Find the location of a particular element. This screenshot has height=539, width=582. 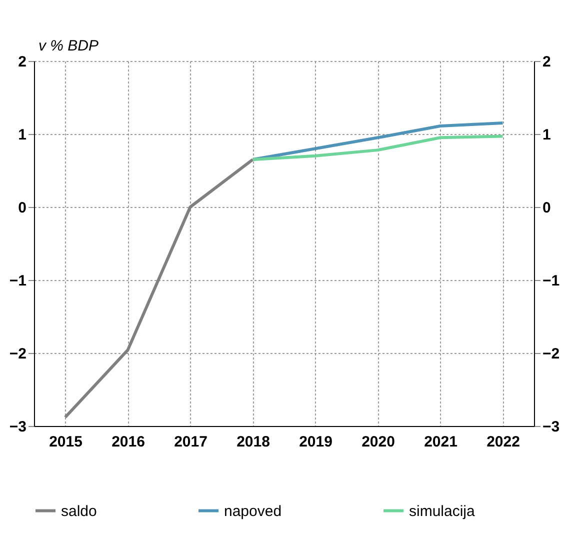

legend-label: saldo is located at coordinates (79, 511).